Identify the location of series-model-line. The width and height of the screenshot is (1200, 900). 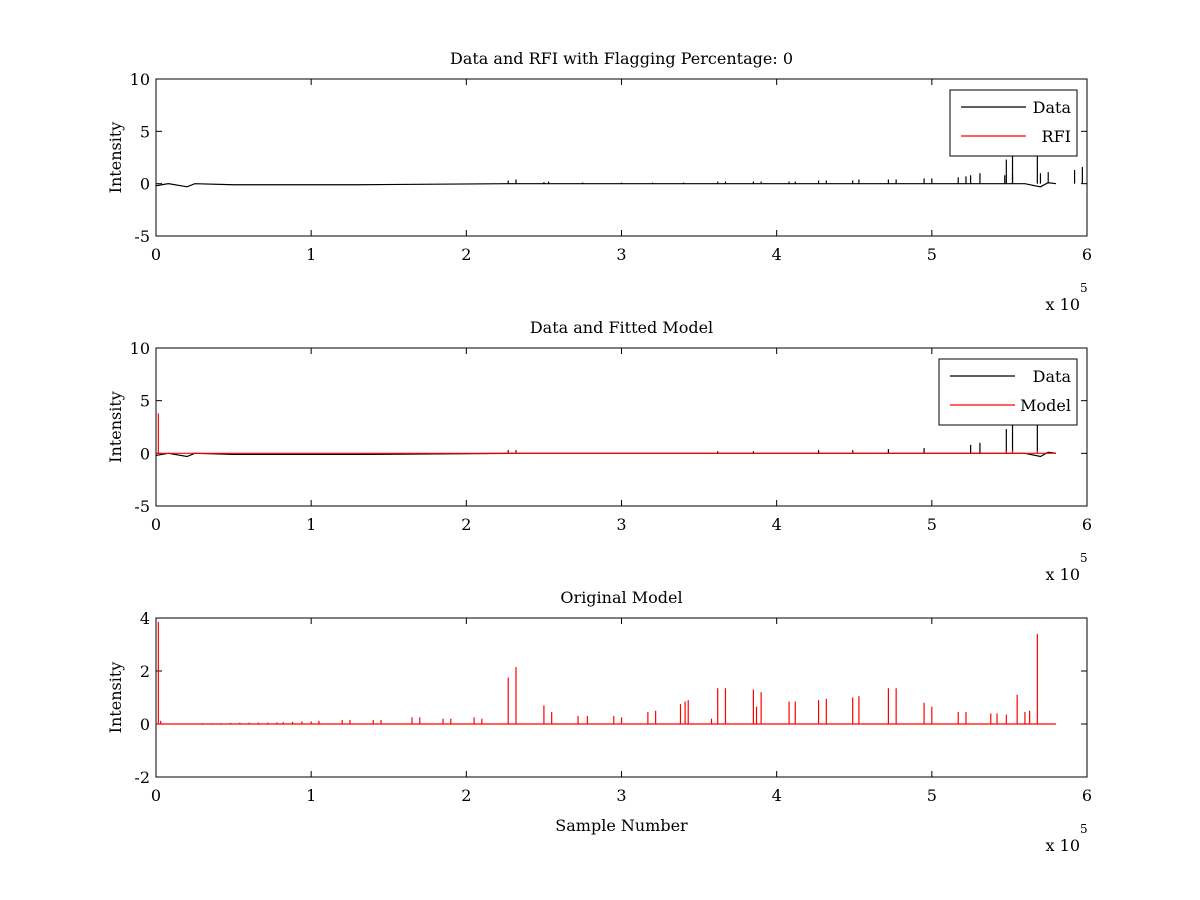
(606, 673).